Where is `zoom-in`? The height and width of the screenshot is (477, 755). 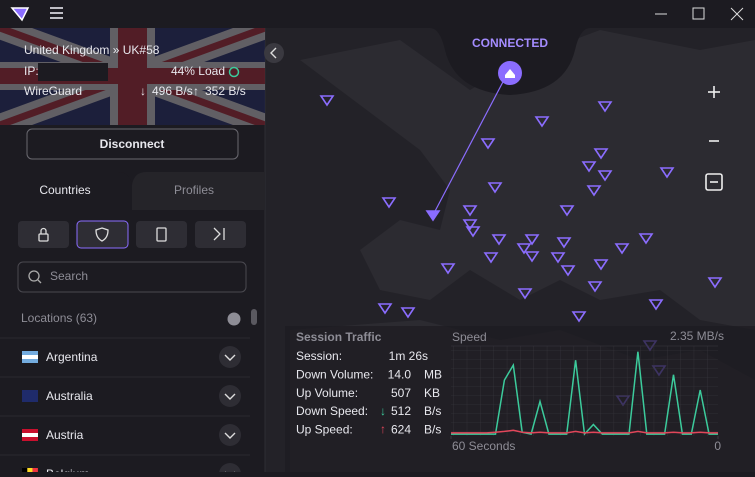
zoom-in is located at coordinates (714, 92).